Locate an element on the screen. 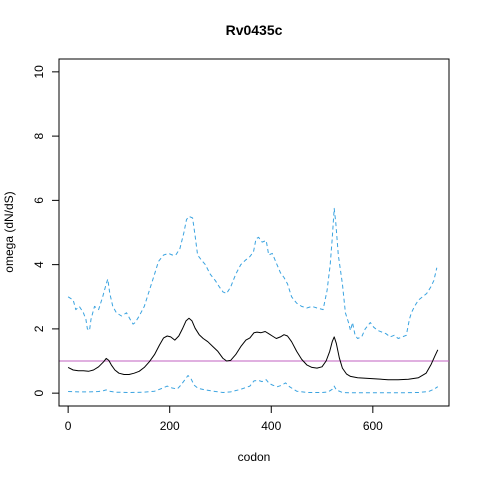  x-axis-label: codon is located at coordinates (254, 457).